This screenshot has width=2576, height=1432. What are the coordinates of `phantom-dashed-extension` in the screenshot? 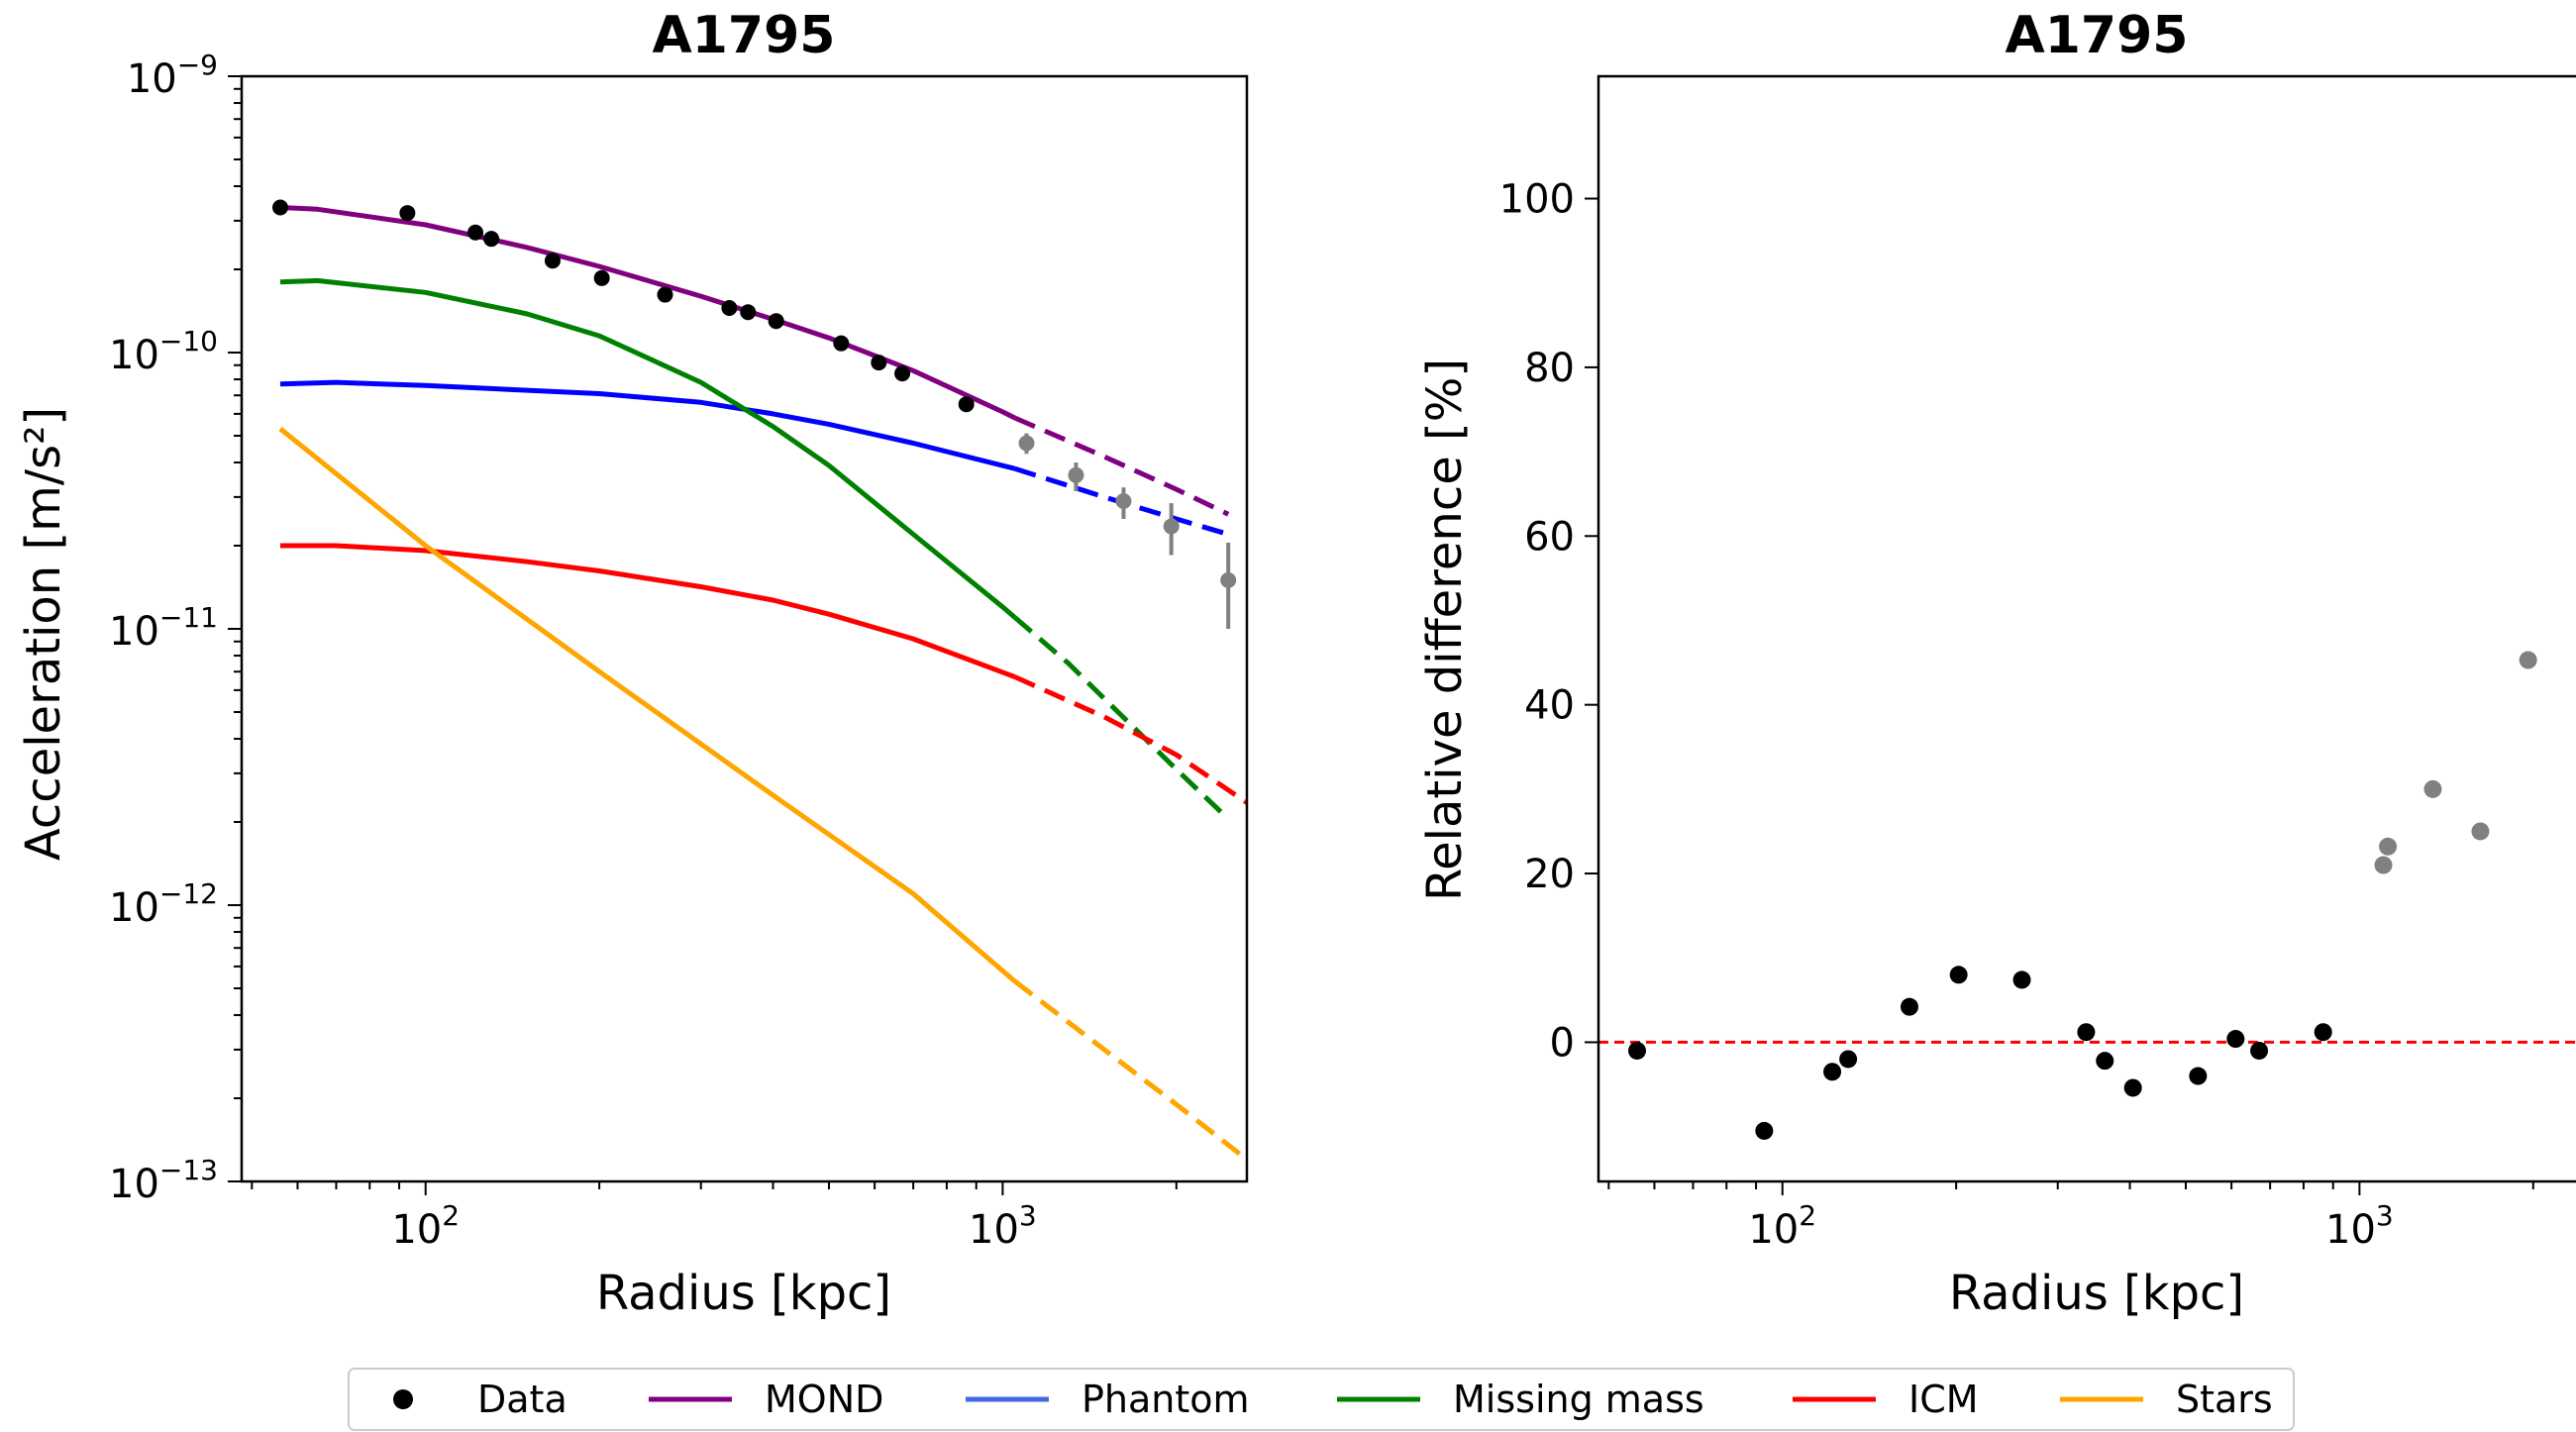 It's located at (1121, 501).